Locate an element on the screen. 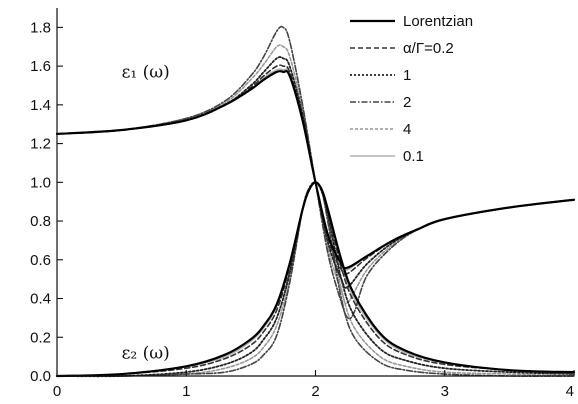  curve-annotation-1: ε₂ (ω) is located at coordinates (146, 354).